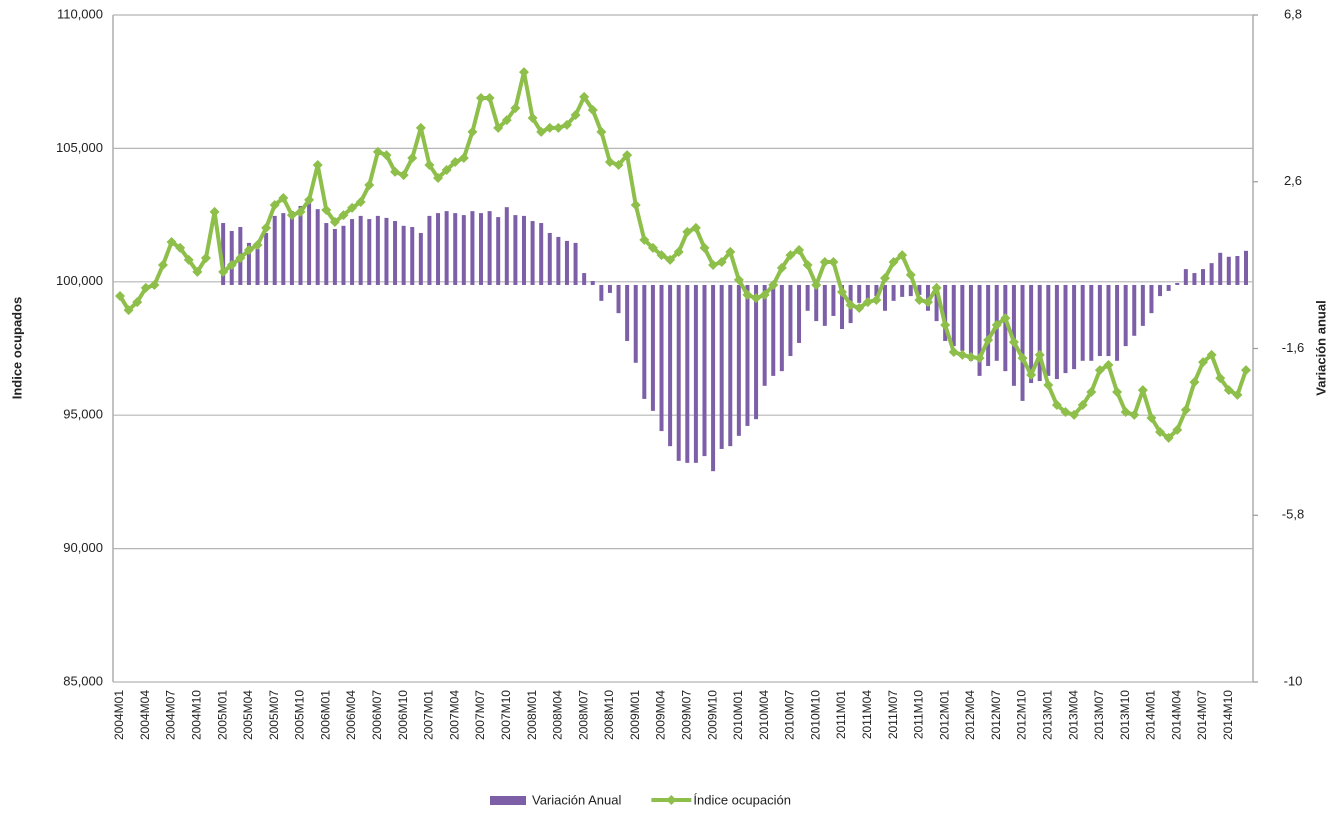  I want to click on legend-swatch, so click(508, 800).